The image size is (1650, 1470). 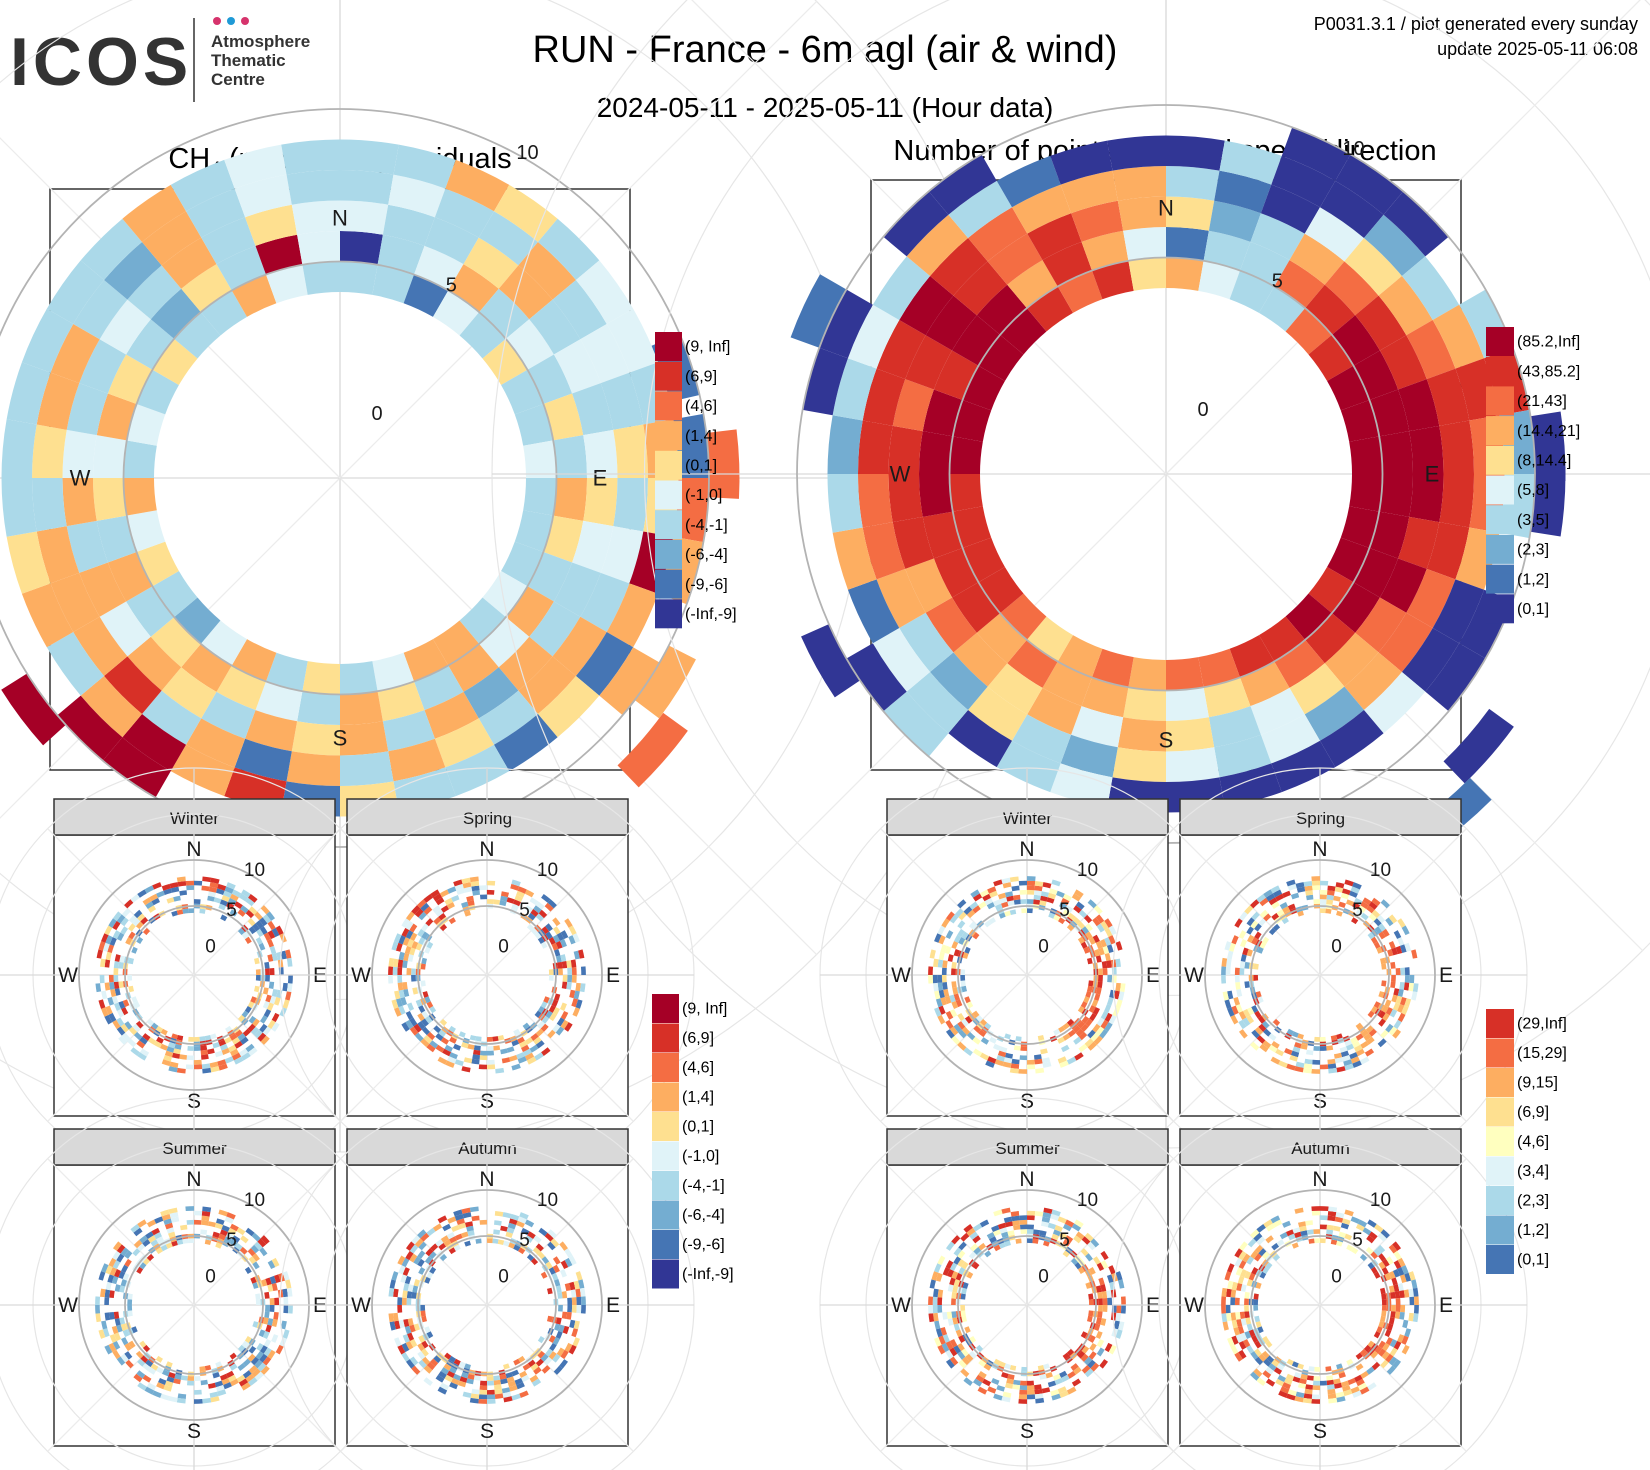 What do you see at coordinates (1064, 1240) in the screenshot?
I see `speed-tick-label: 5` at bounding box center [1064, 1240].